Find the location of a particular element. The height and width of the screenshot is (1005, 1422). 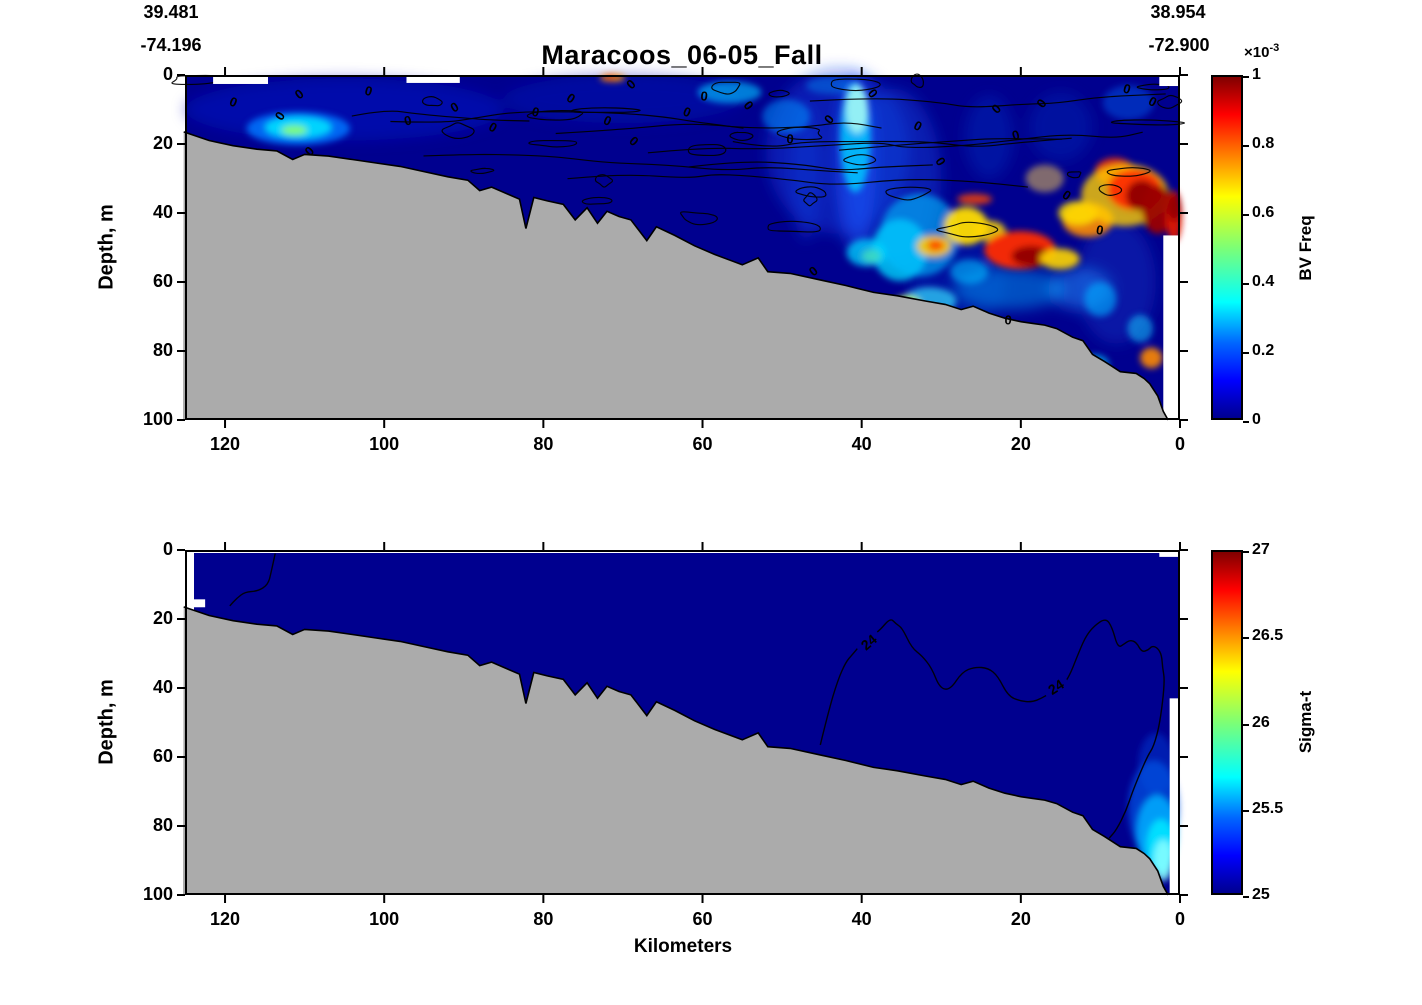

colorbar-tick-label: 1 is located at coordinates (1256, 74).